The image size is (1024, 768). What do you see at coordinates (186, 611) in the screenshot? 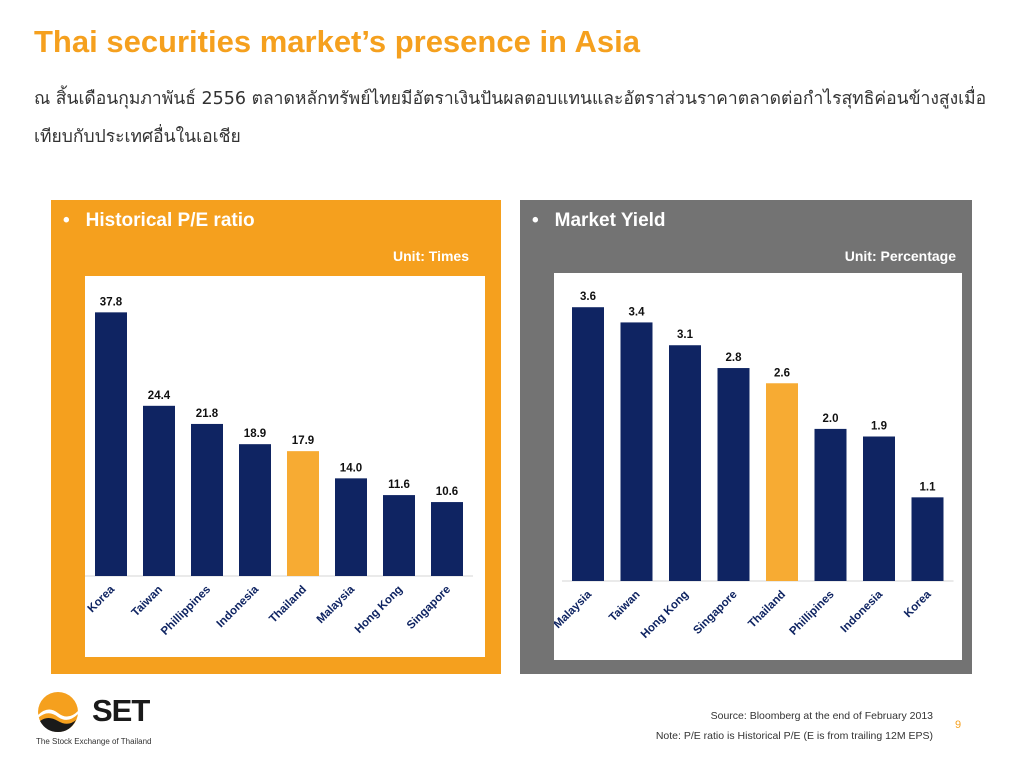
I see `pe-category-label: Phillippines` at bounding box center [186, 611].